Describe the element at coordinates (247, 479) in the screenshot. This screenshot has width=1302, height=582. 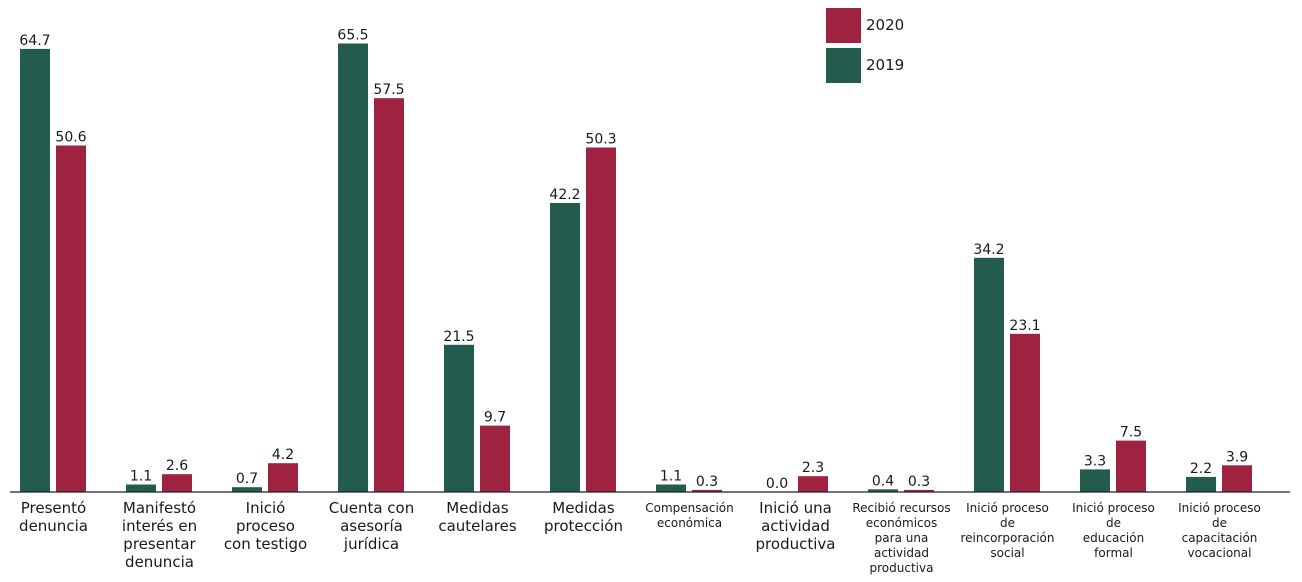
I see `value-label-2019-2: 0.7` at that location.